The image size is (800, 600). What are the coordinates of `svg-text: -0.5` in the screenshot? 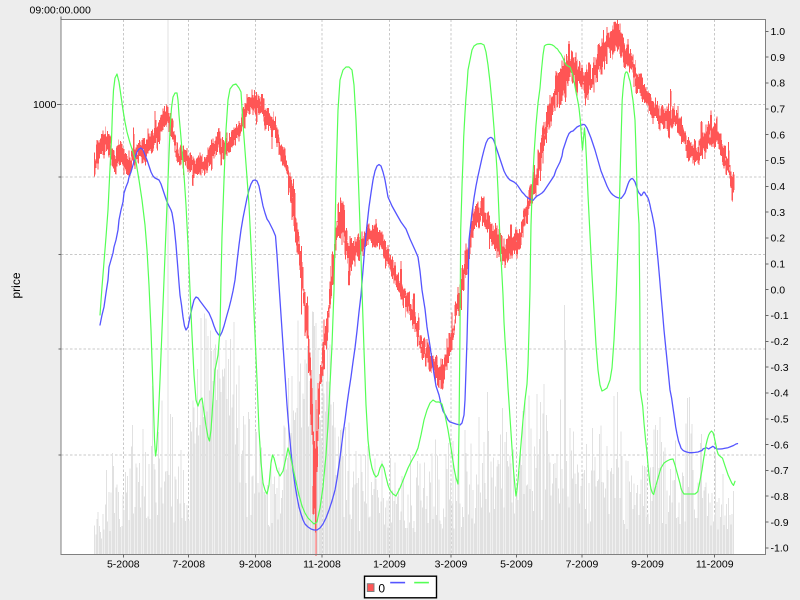 It's located at (780, 419).